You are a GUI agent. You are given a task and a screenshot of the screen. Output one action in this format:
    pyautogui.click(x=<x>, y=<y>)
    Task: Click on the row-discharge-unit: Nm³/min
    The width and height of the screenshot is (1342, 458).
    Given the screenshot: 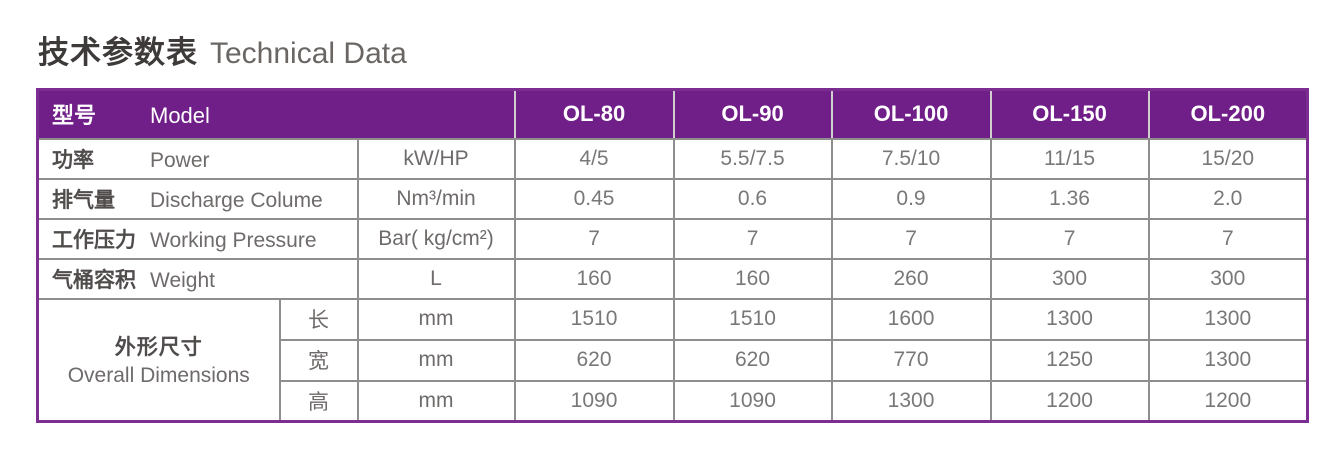 What is the action you would take?
    pyautogui.click(x=436, y=198)
    